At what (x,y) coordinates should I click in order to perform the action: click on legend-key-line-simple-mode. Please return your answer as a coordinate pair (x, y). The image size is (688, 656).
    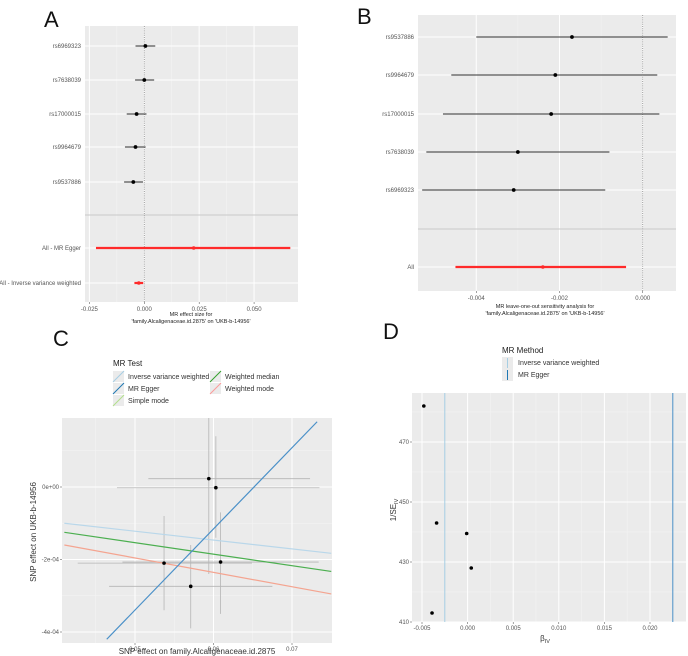
    Looking at the image, I should click on (118, 400).